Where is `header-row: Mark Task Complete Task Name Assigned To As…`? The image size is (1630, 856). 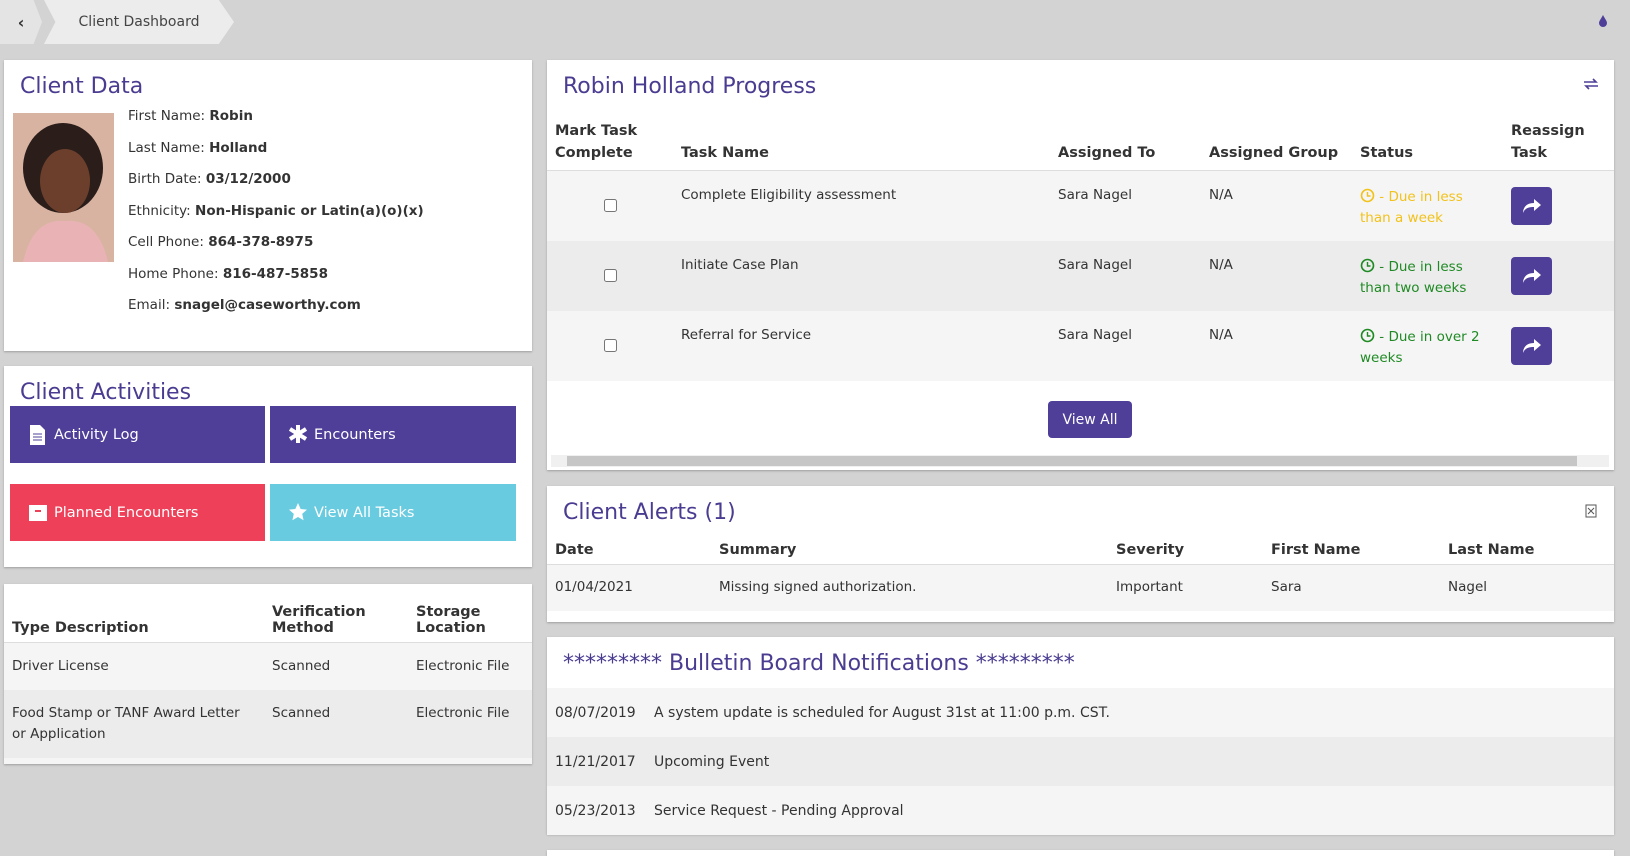 header-row: Mark Task Complete Task Name Assigned To As… is located at coordinates (1080, 143).